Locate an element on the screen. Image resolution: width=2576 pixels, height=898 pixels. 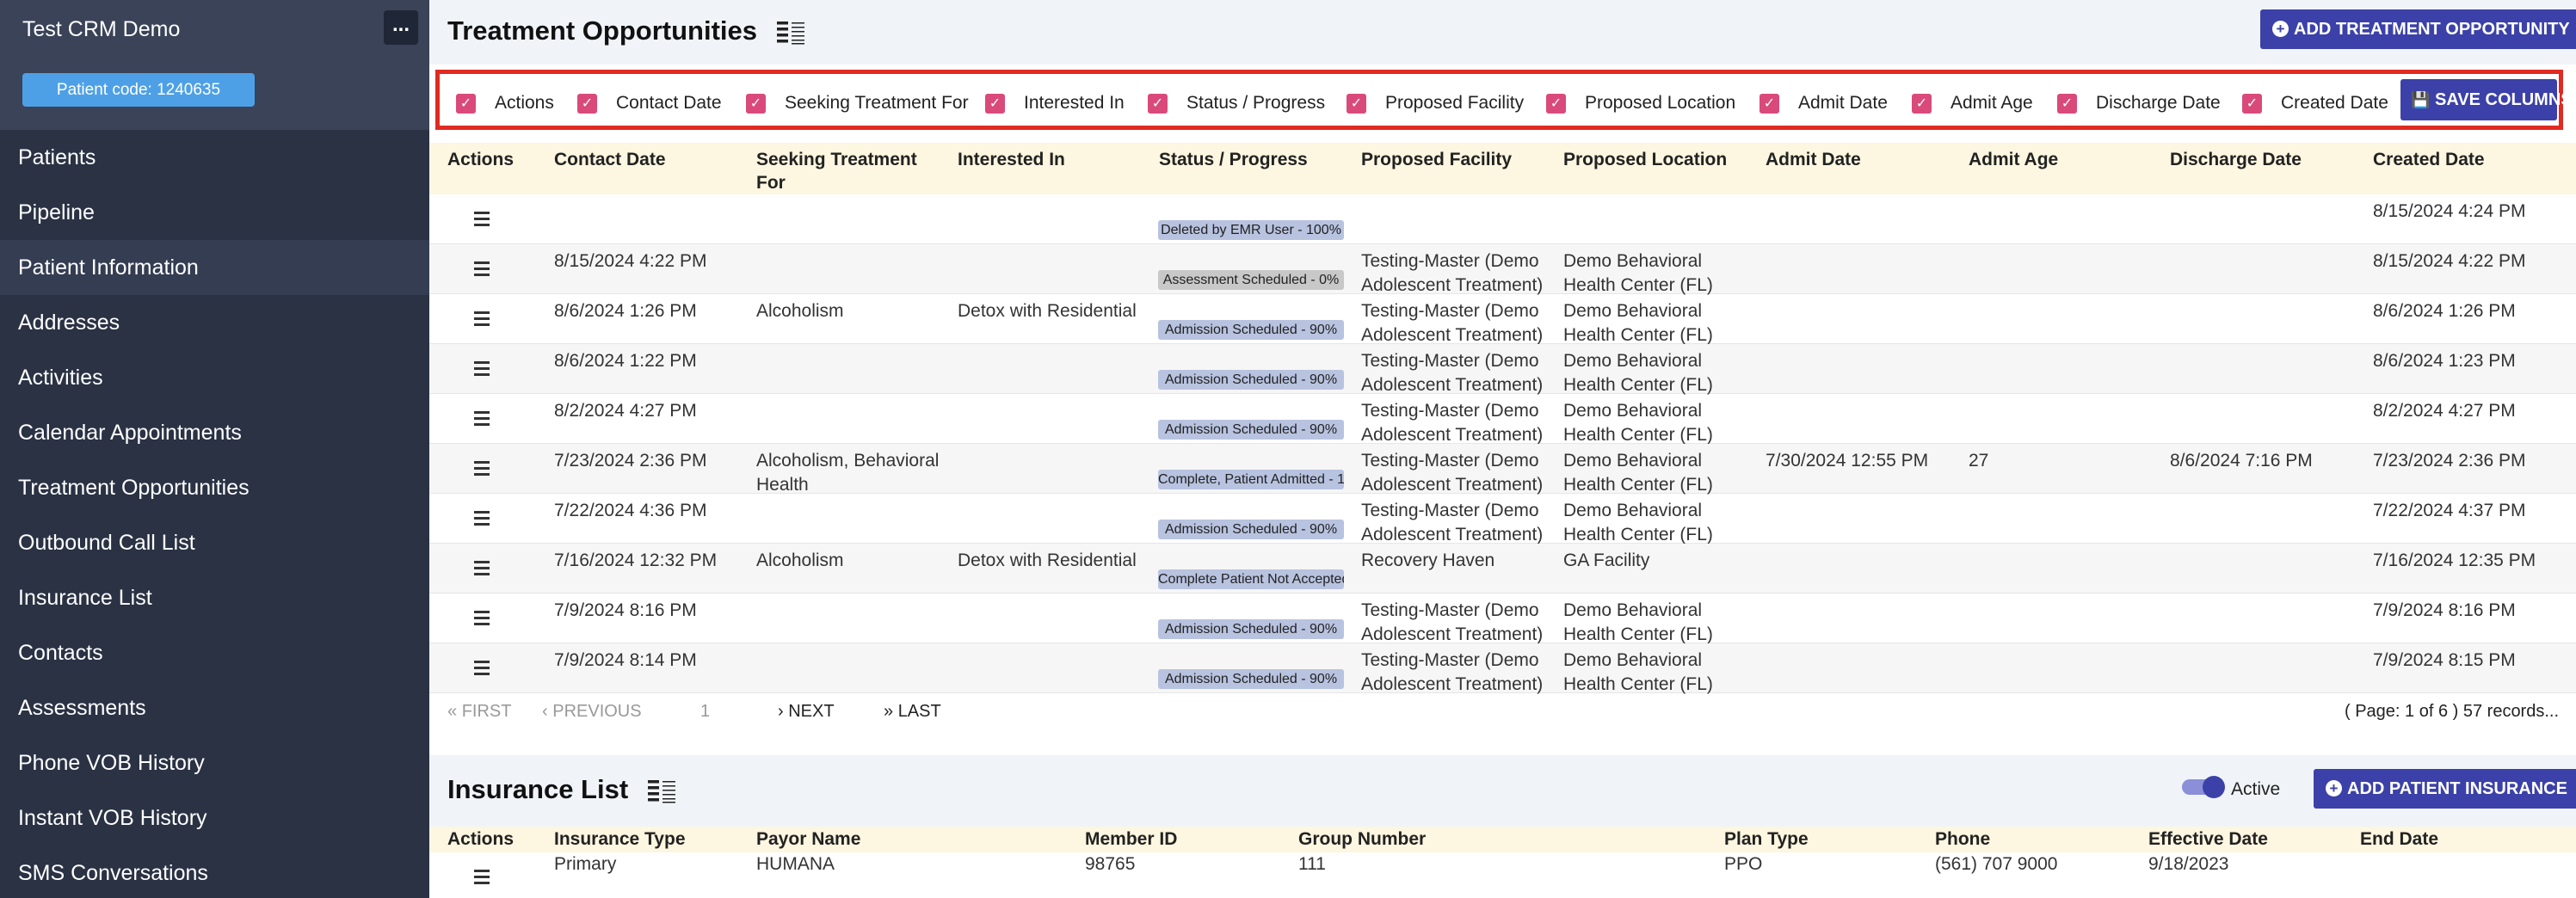
sidebar-item-insurance-list: Insurance List is located at coordinates (85, 598).